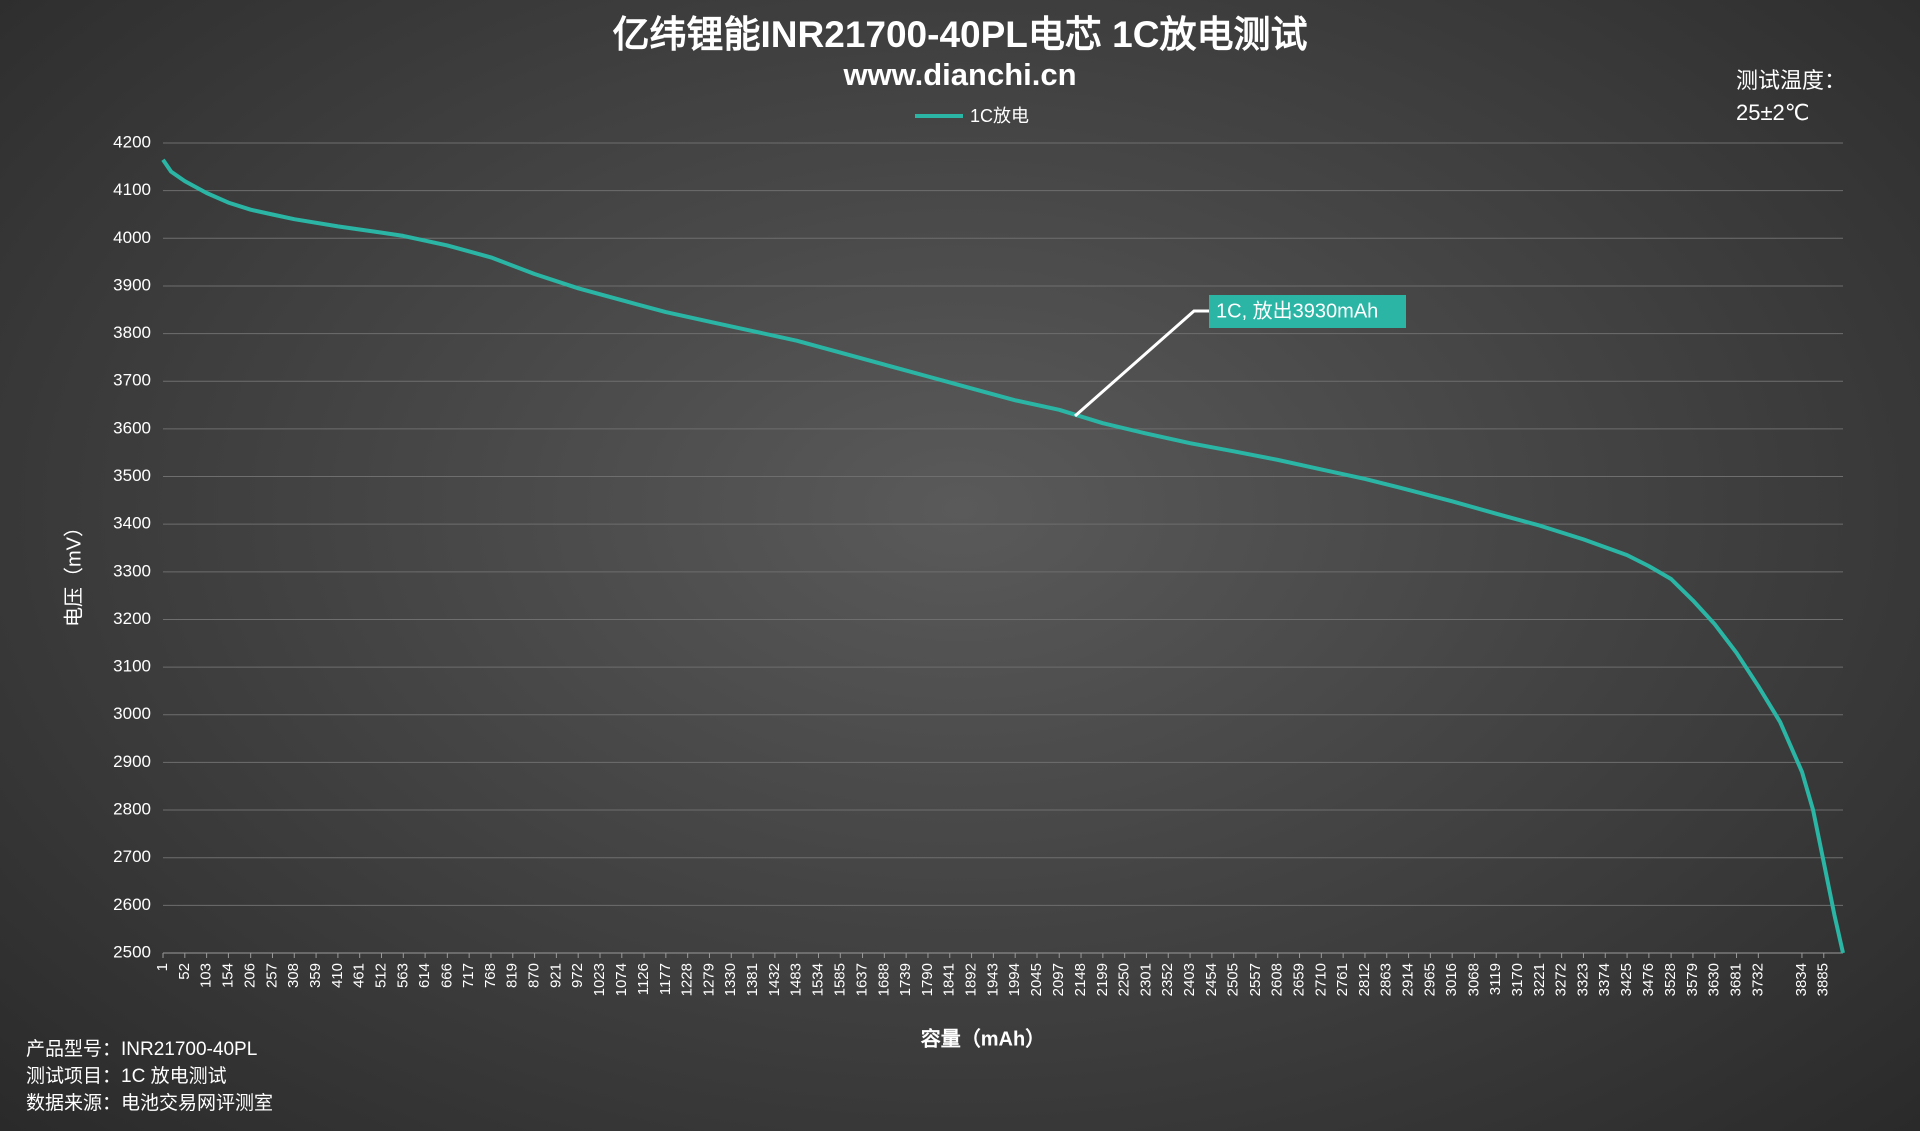  Describe the element at coordinates (227, 975) in the screenshot. I see `x-tick-label: 154` at that location.